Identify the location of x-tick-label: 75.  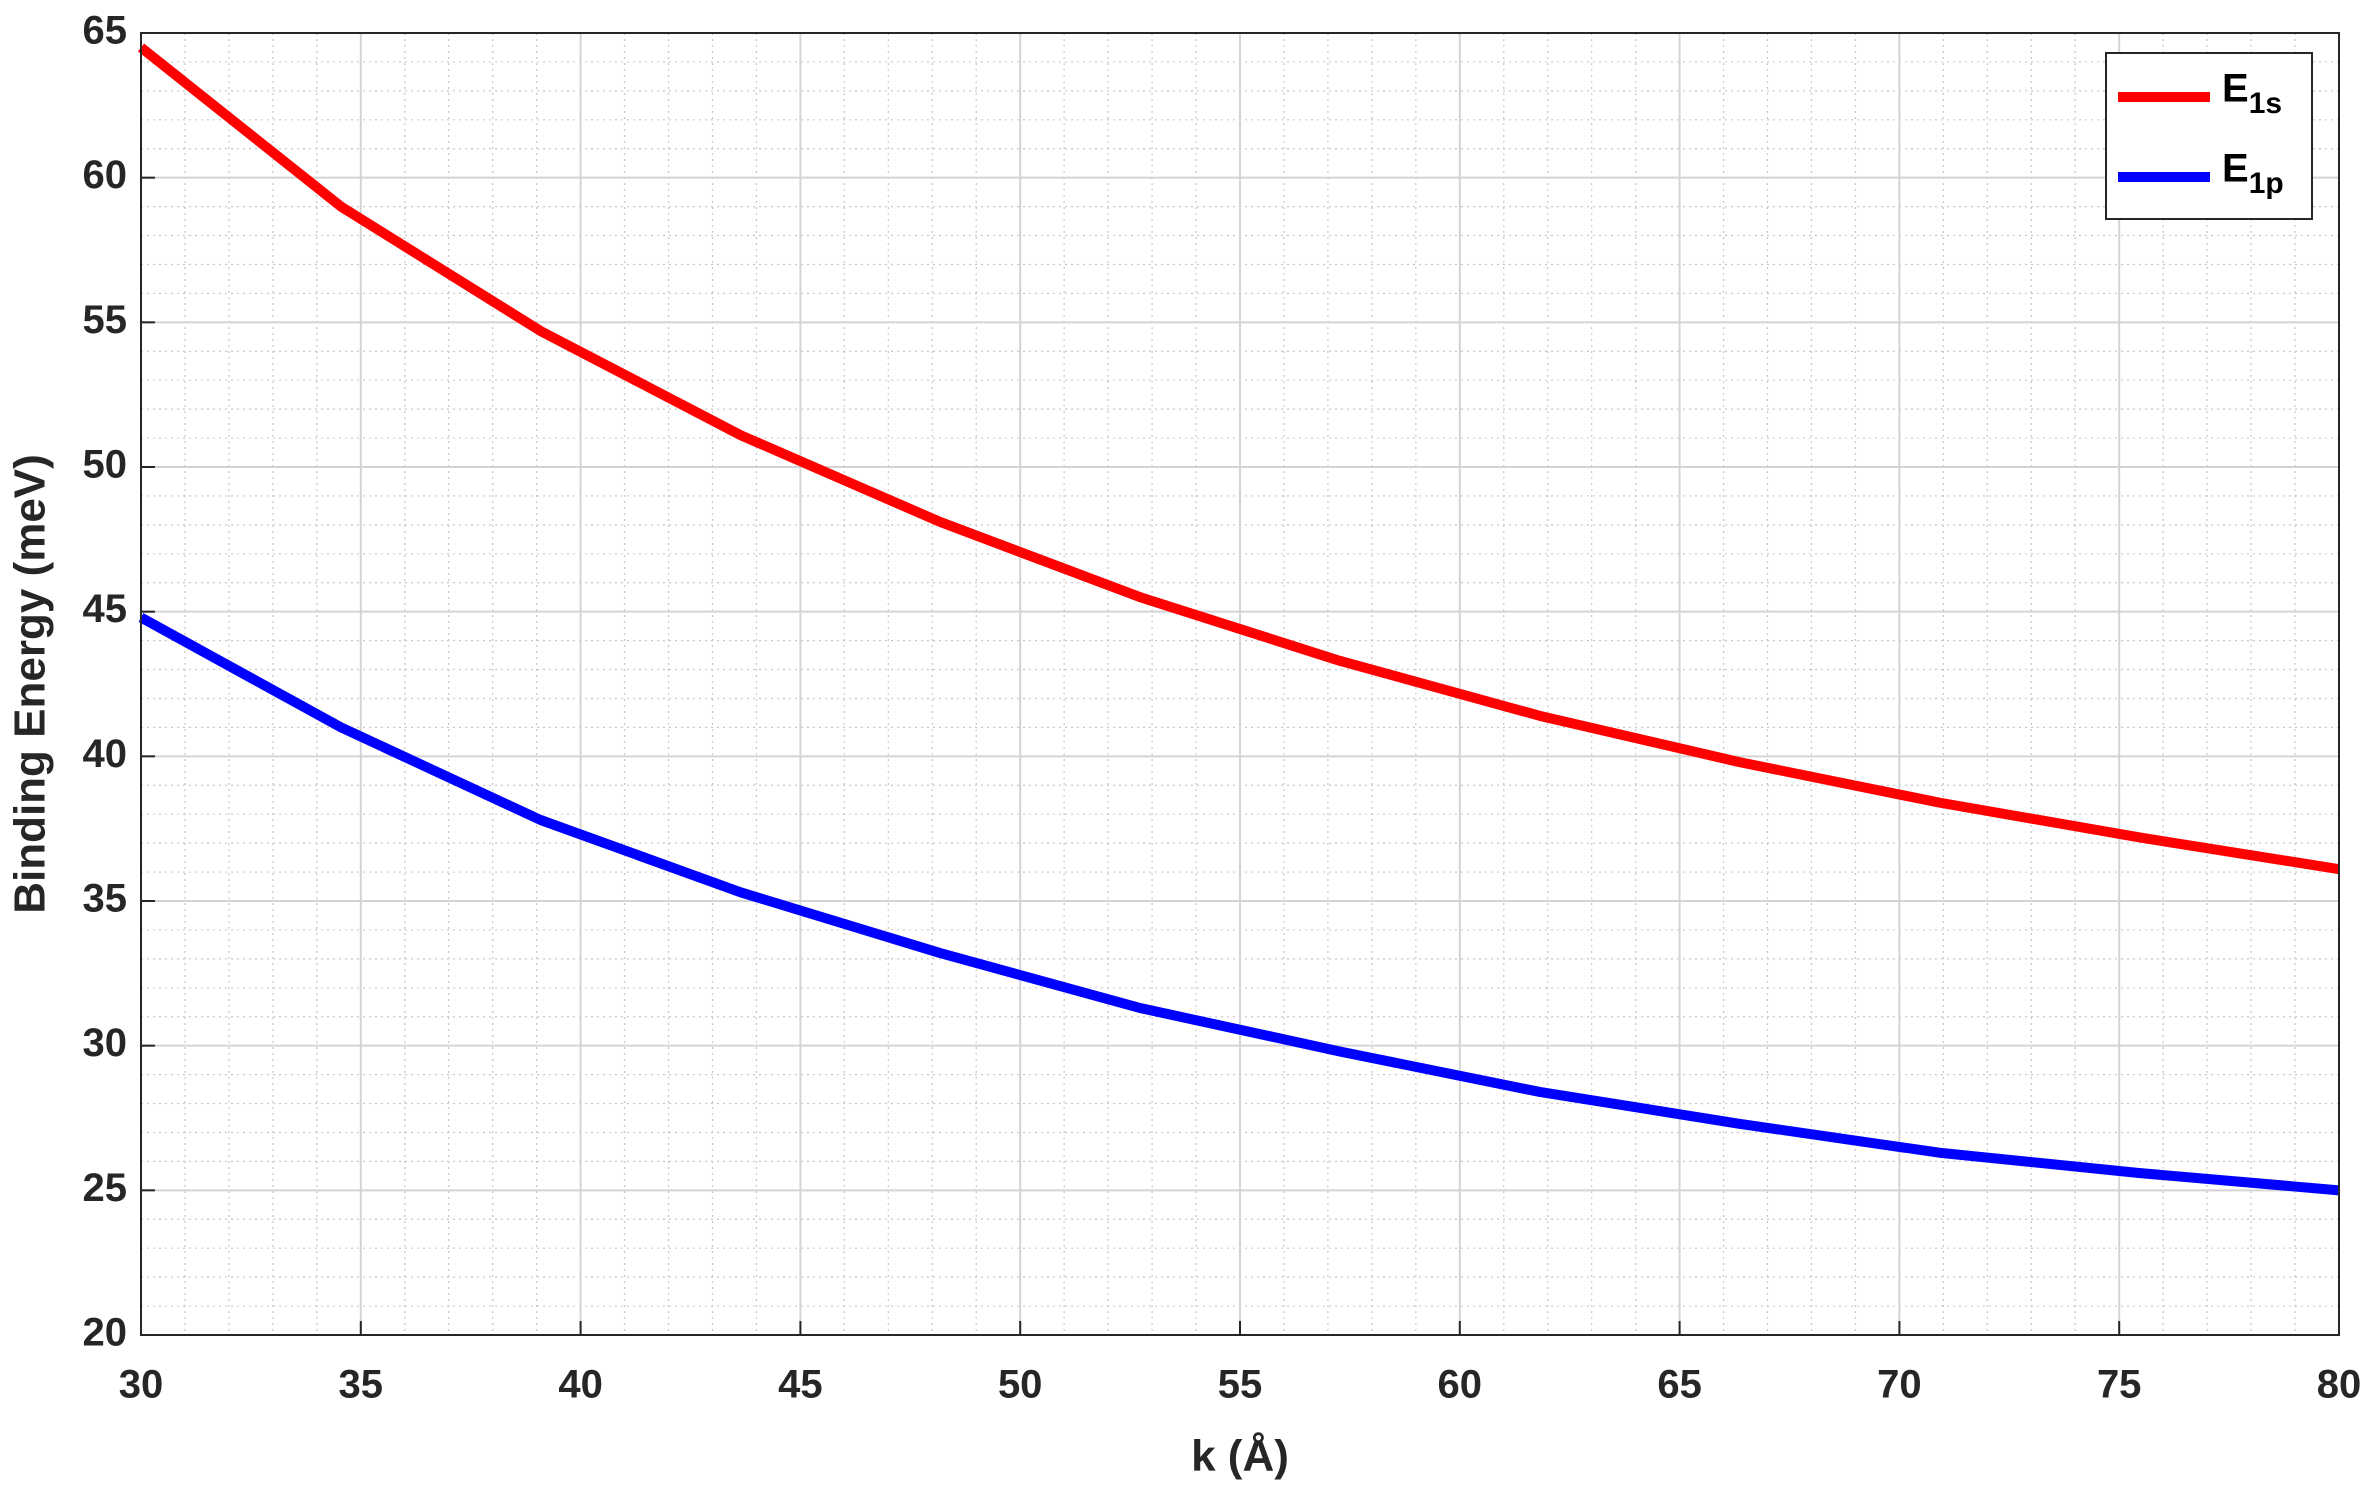
(2119, 1385).